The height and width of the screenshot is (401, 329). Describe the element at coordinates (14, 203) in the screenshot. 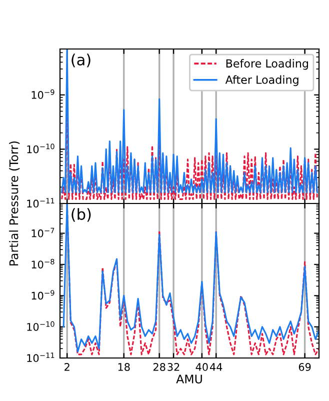

I see `y-axis-title: Partial Pressure (Torr)` at that location.